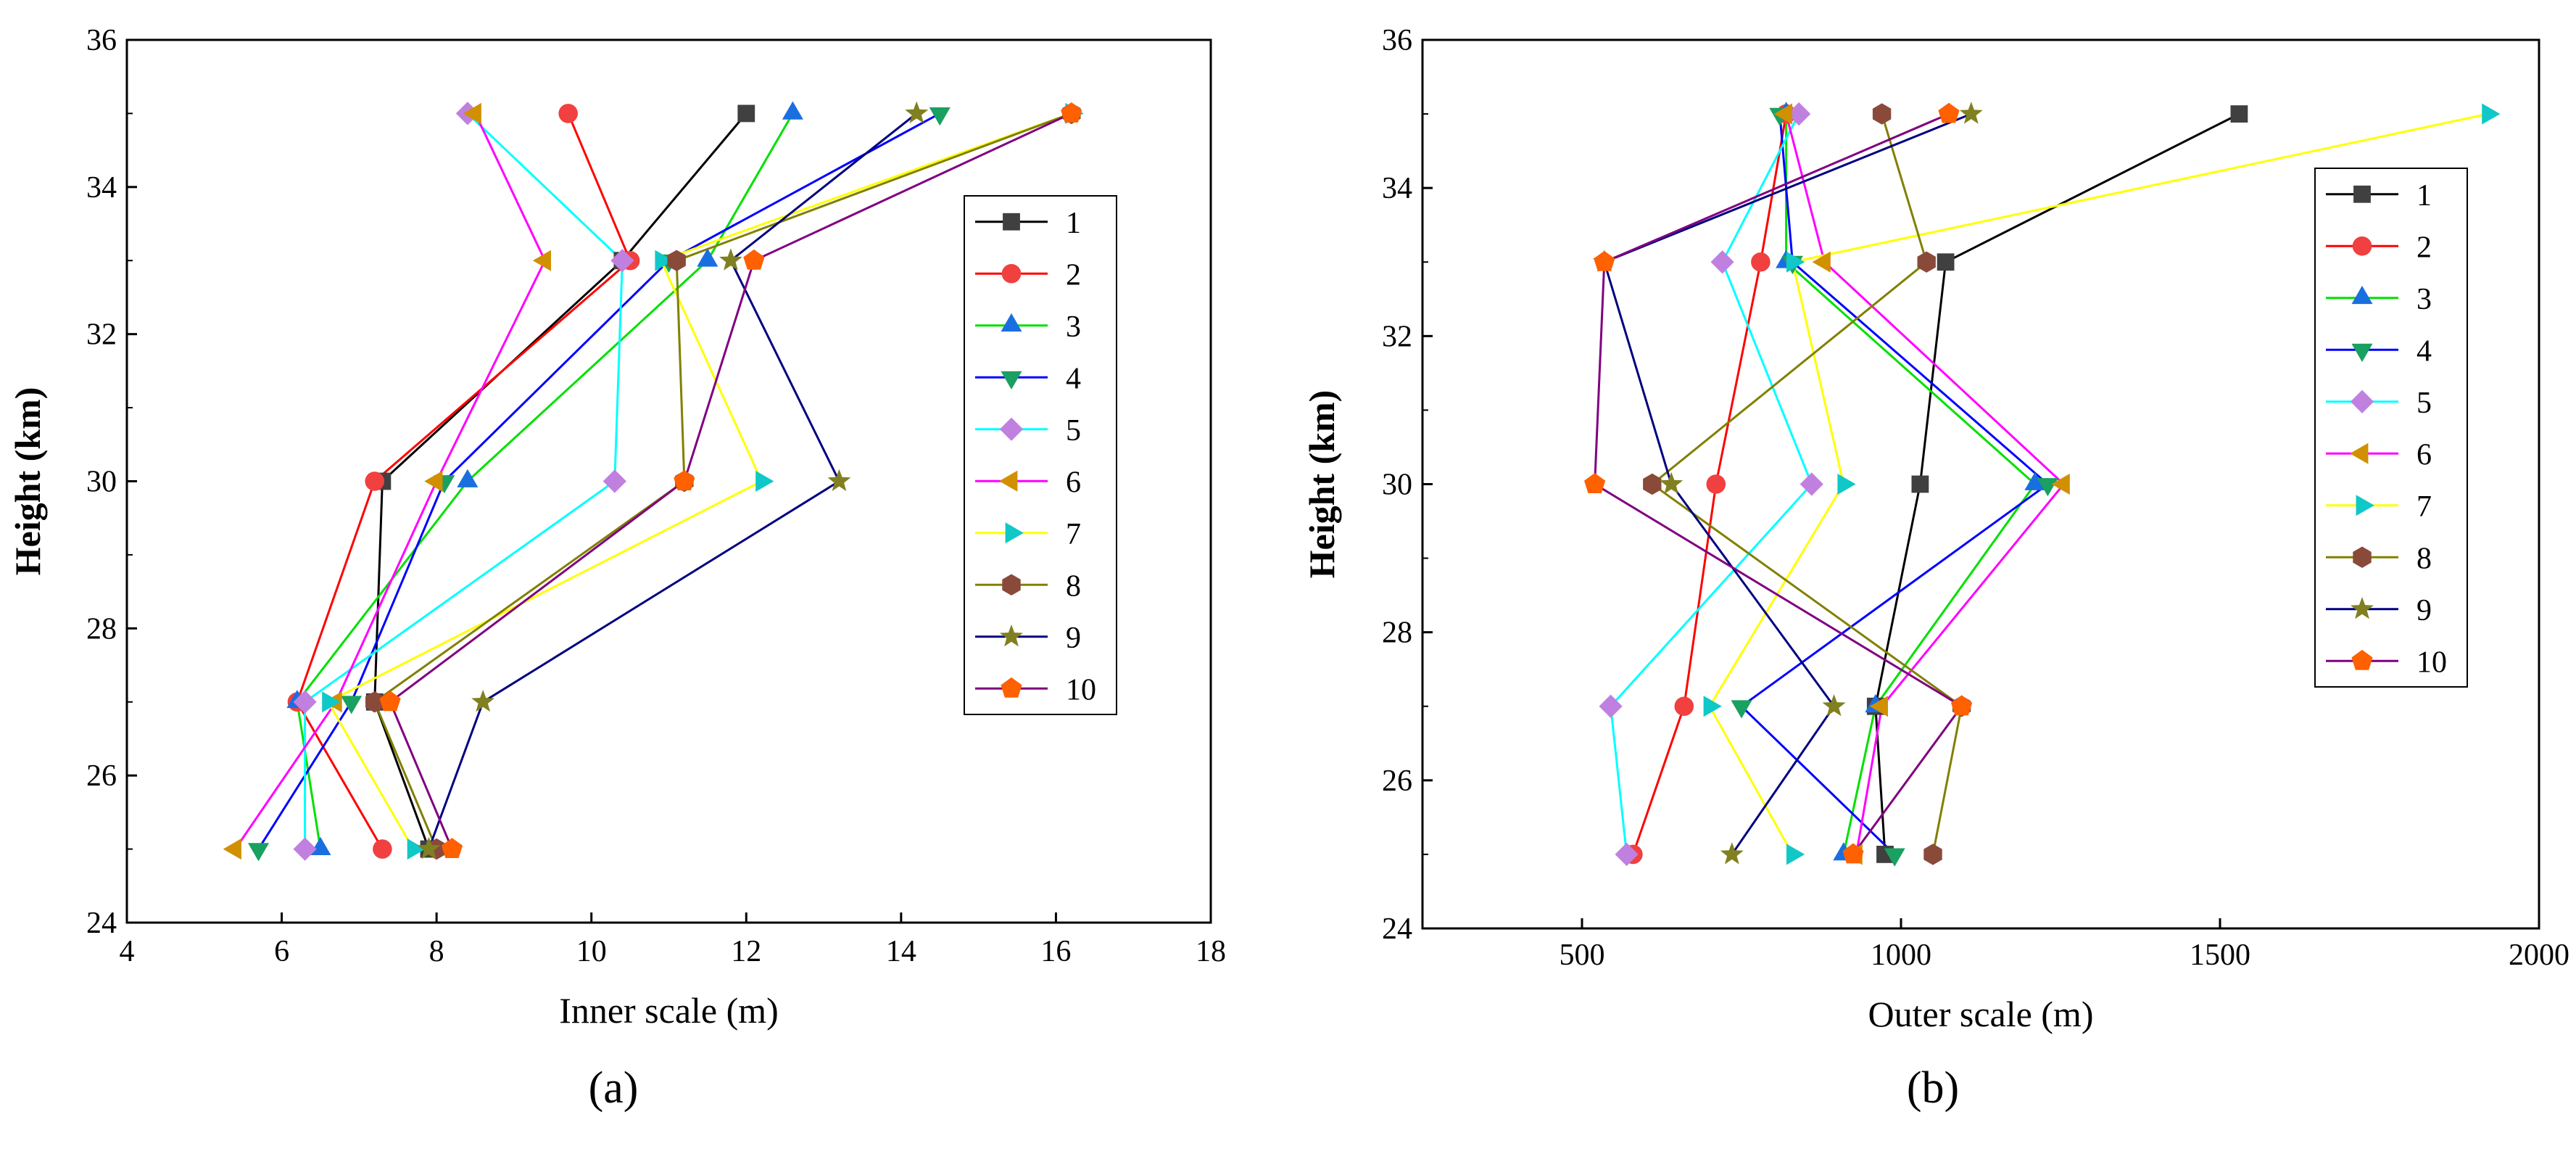 The width and height of the screenshot is (2576, 1154). I want to click on x-tick-label: 6, so click(281, 951).